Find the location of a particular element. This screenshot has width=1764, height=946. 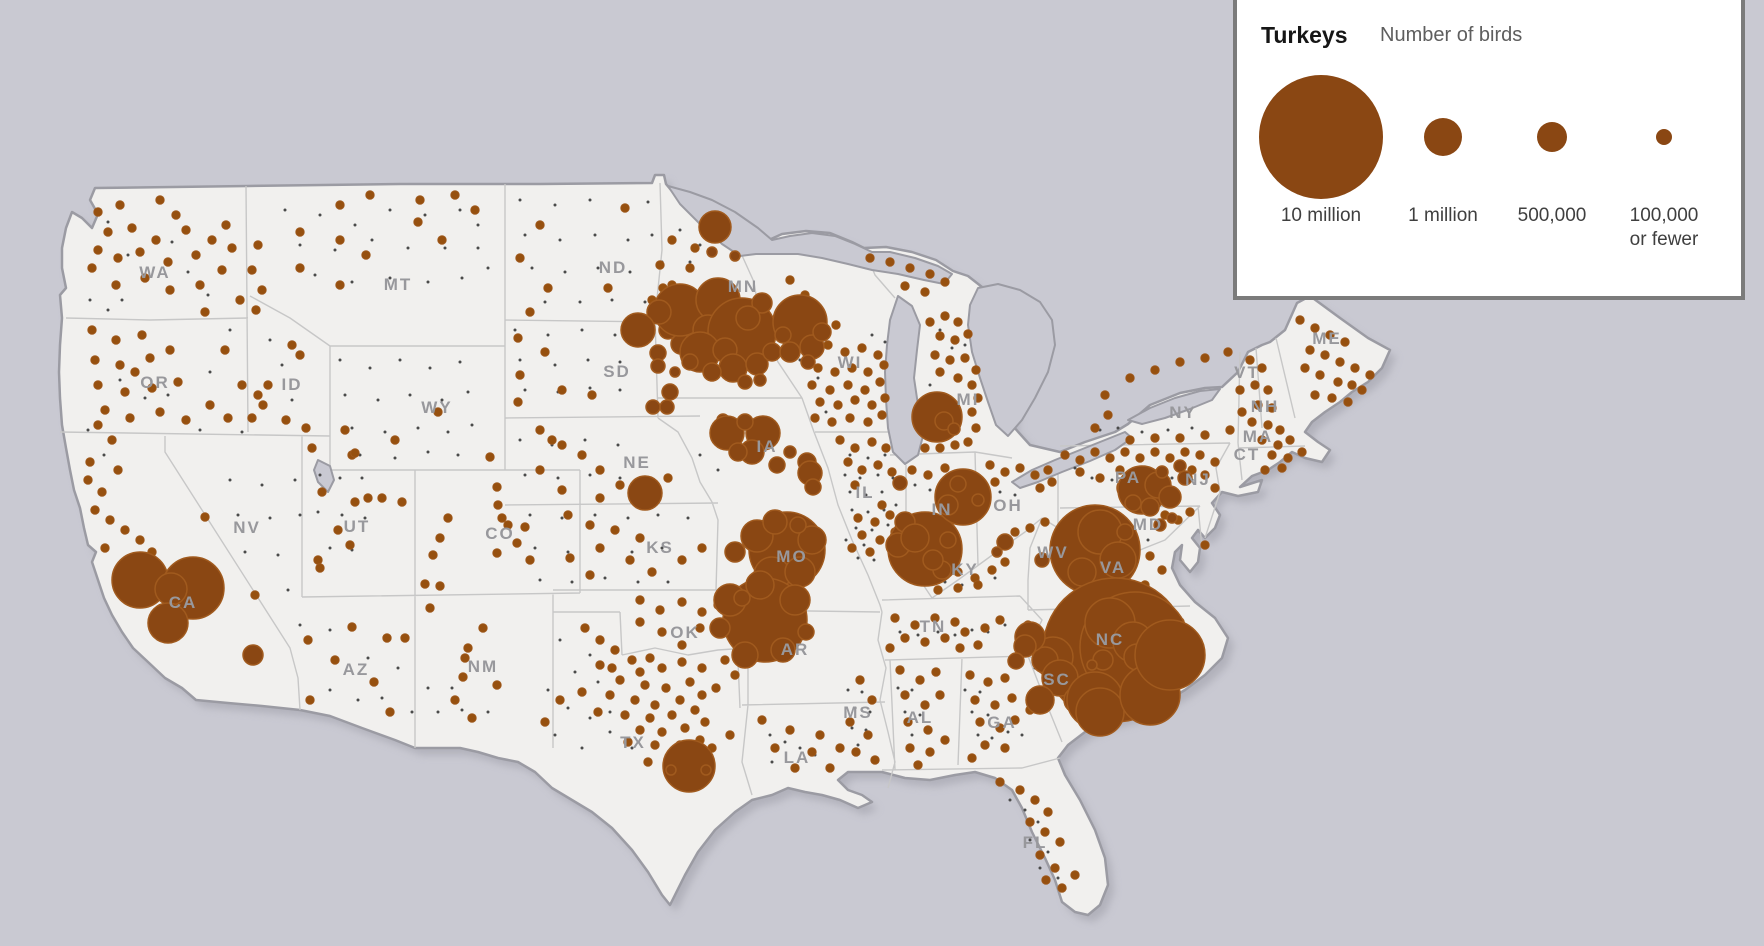

state-label-ar: AR is located at coordinates (795, 649).